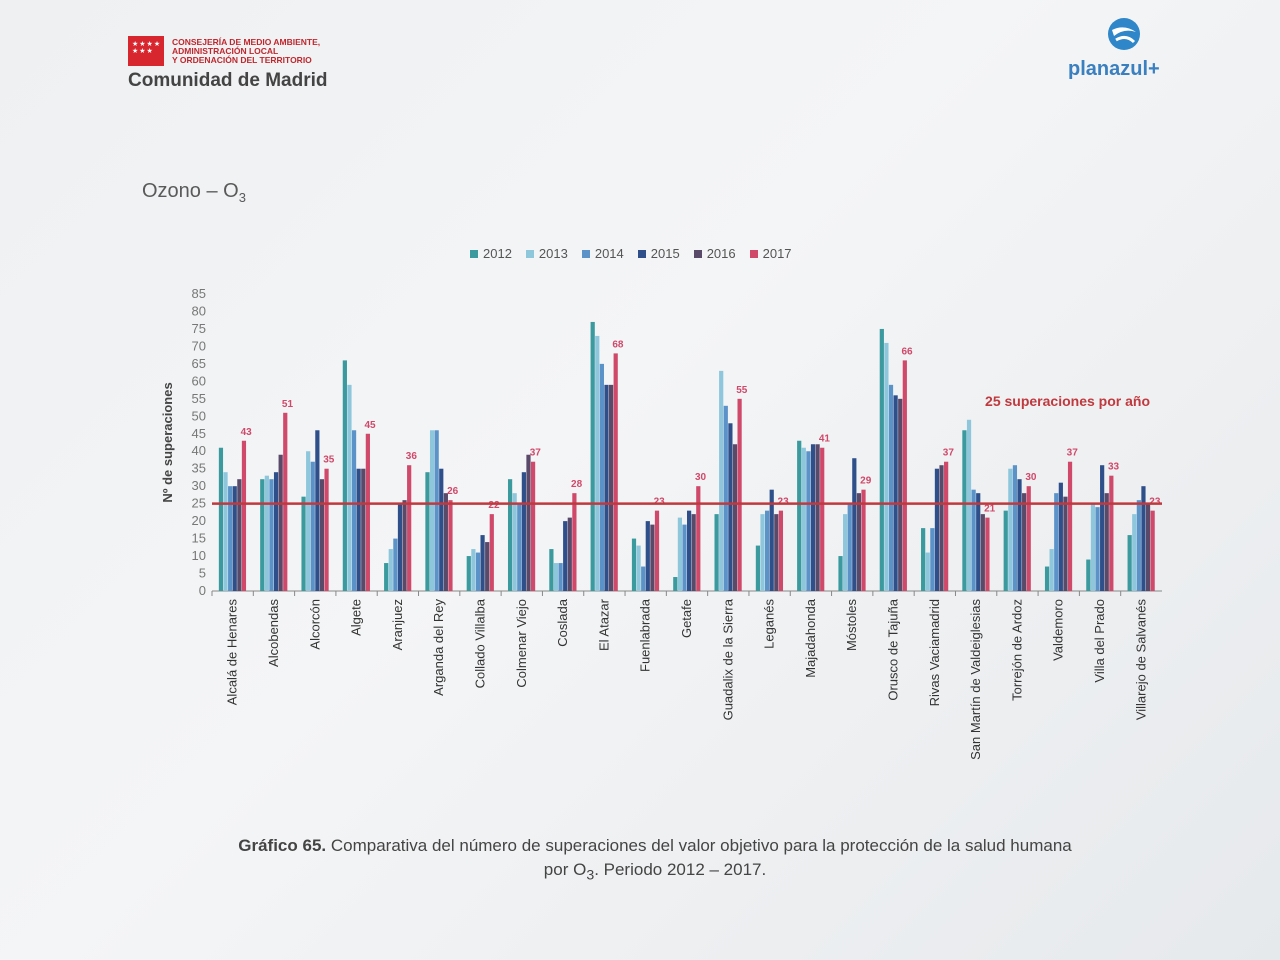 This screenshot has width=1280, height=960. I want to click on x-category-label: Alcalá de Henares, so click(232, 652).